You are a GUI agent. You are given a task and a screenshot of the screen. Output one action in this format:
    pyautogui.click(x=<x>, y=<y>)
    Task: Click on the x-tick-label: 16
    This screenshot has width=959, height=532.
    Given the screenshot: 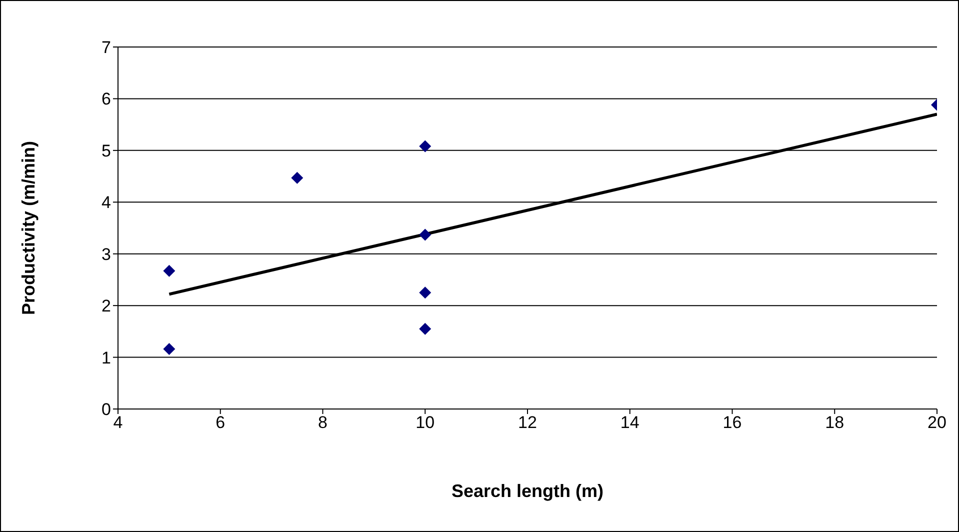 What is the action you would take?
    pyautogui.click(x=732, y=422)
    